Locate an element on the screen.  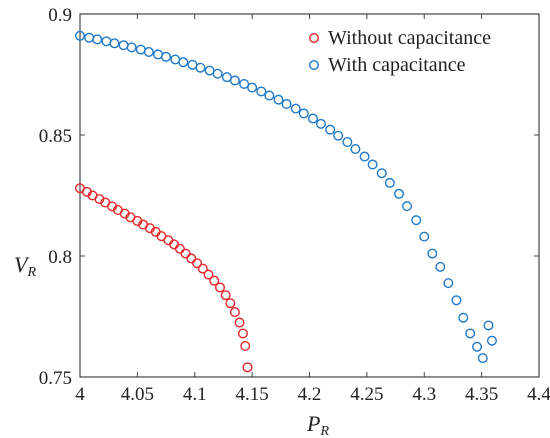
legend-label: Without capacitance is located at coordinates (409, 38).